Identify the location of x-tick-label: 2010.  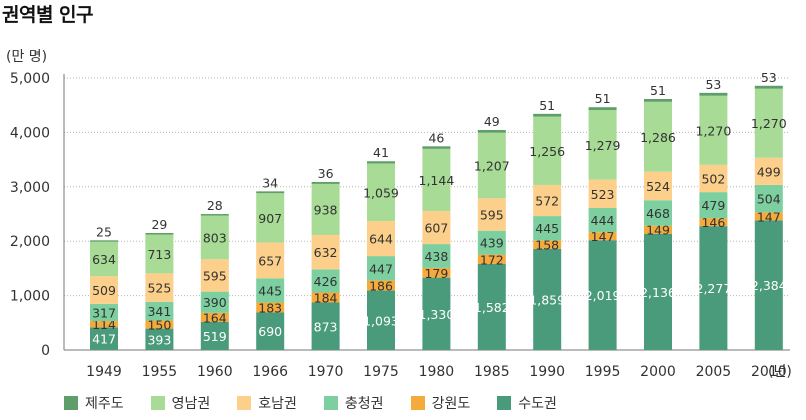
(769, 372).